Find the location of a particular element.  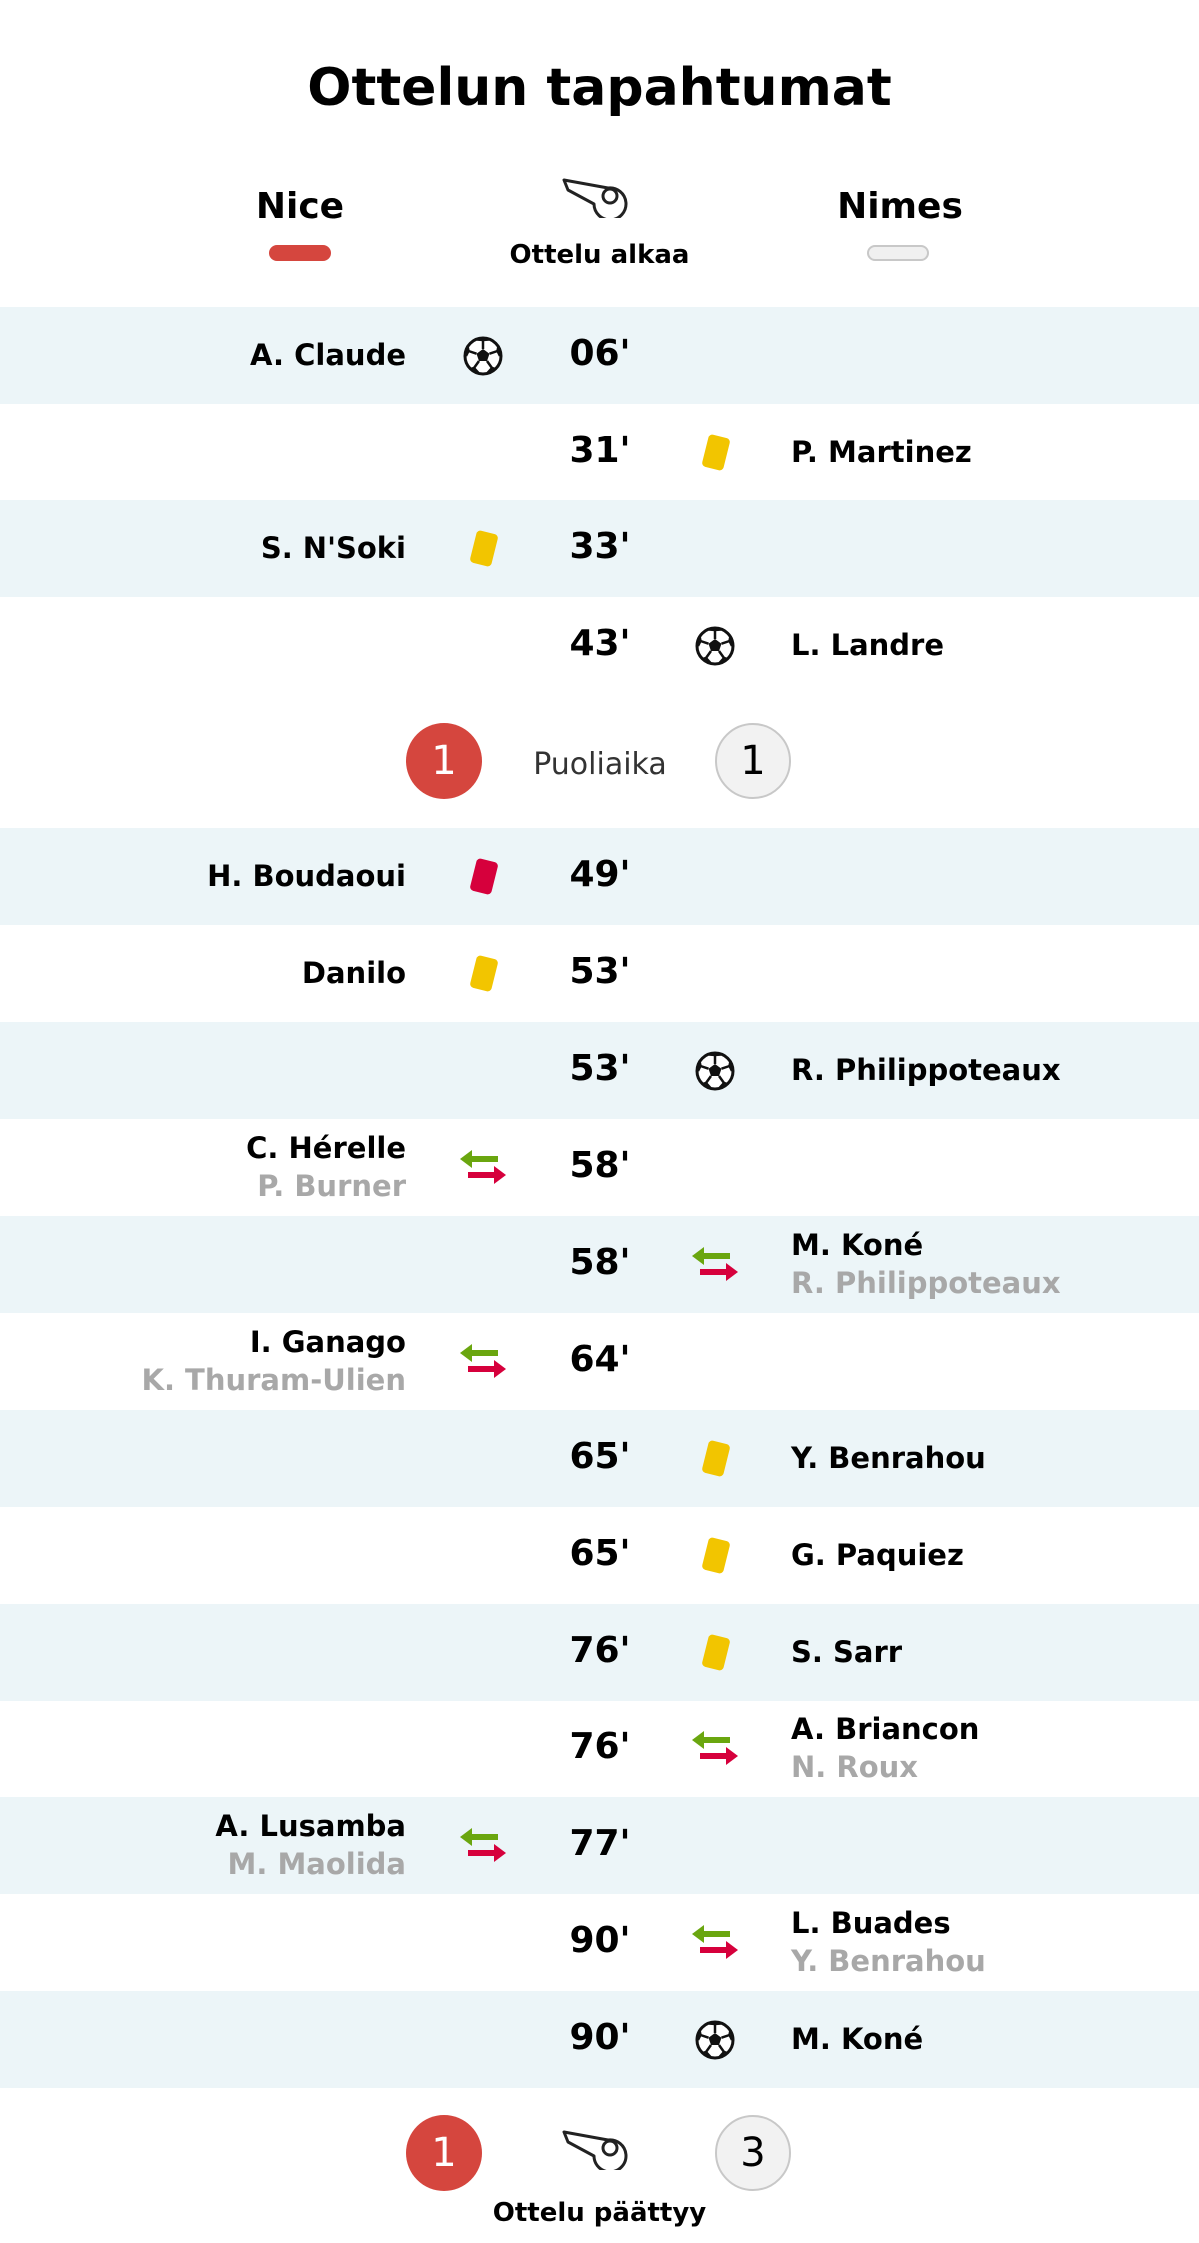

event-players: L. Landre is located at coordinates (867, 645).